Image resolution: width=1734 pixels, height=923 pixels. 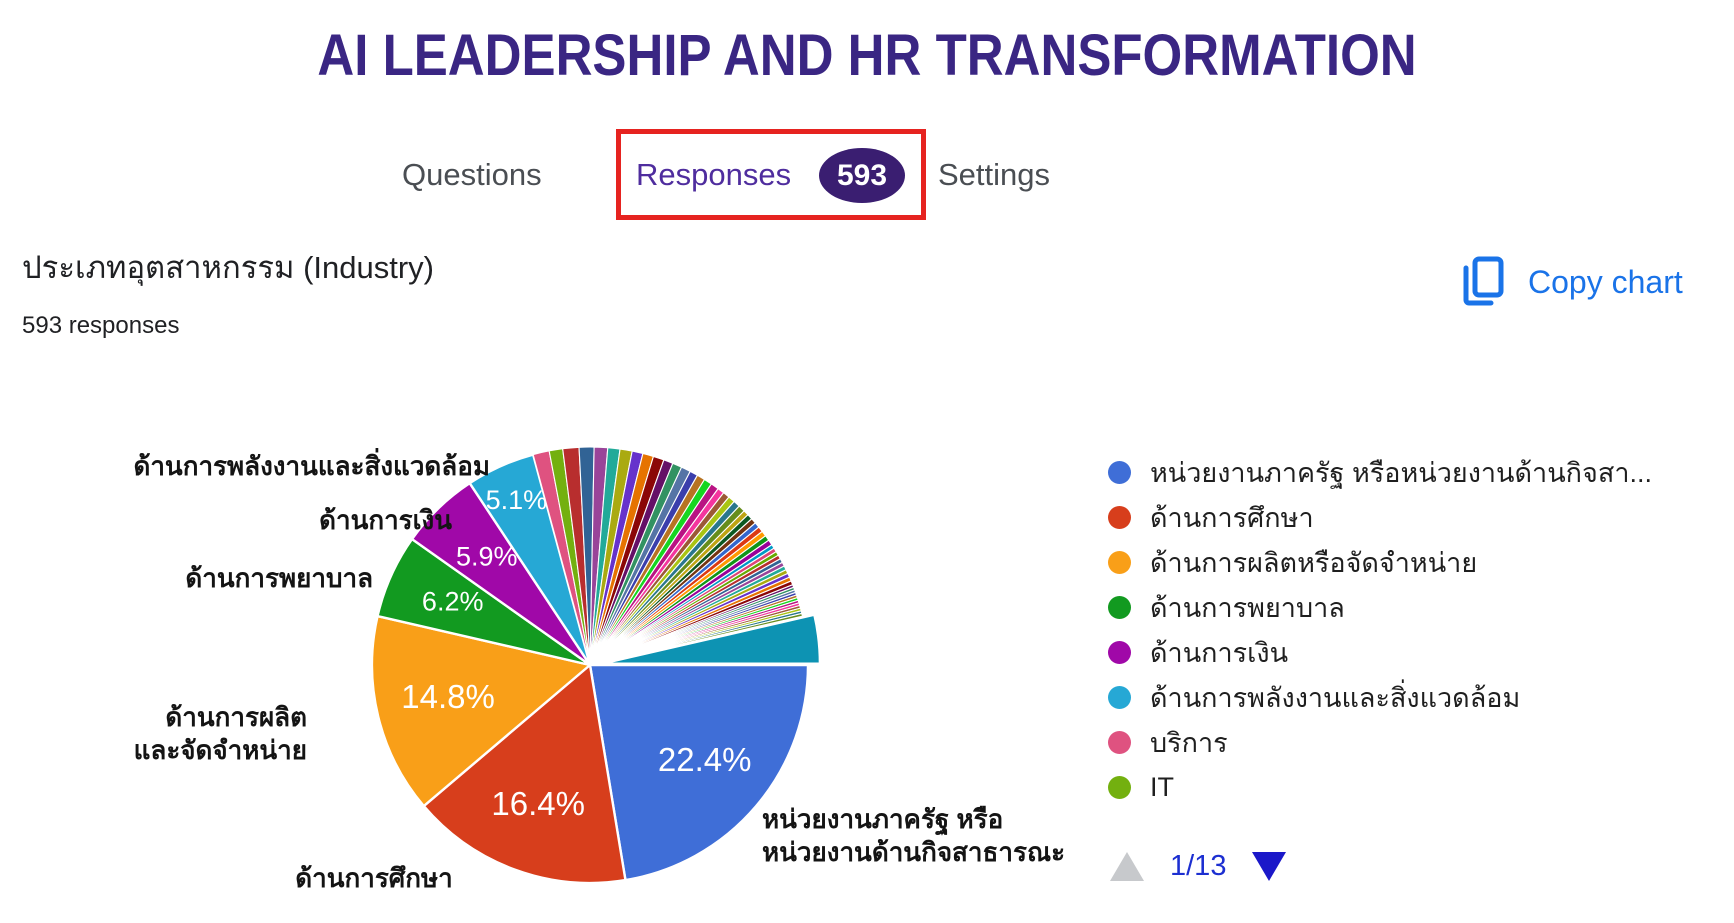 I want to click on pager-up-icon, so click(x=1127, y=866).